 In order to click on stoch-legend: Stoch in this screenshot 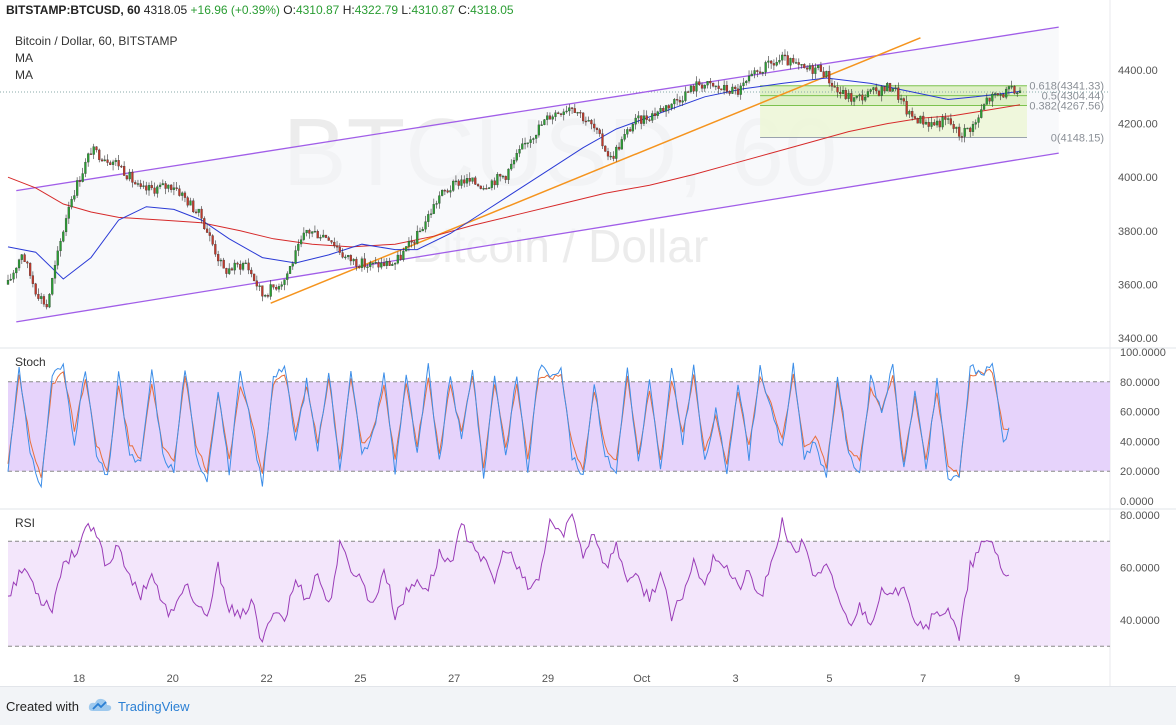, I will do `click(30, 362)`.